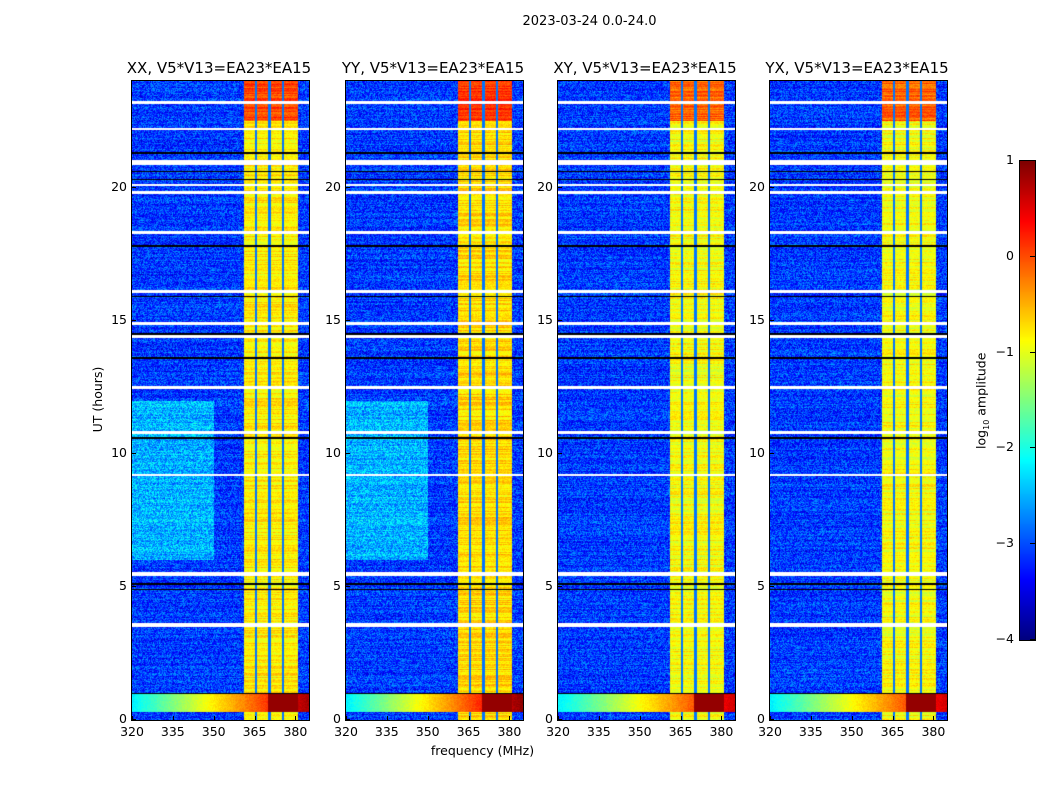 The height and width of the screenshot is (800, 1050). I want to click on colorbar-label-rest: amplitude, so click(981, 386).